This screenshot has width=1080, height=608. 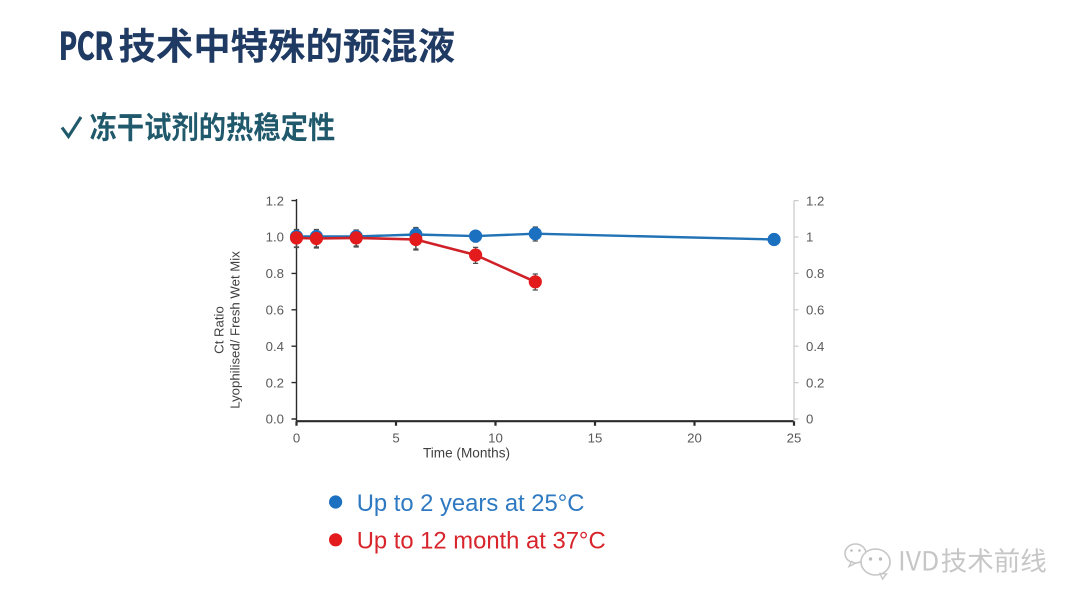 What do you see at coordinates (595, 438) in the screenshot?
I see `svg-text: 15` at bounding box center [595, 438].